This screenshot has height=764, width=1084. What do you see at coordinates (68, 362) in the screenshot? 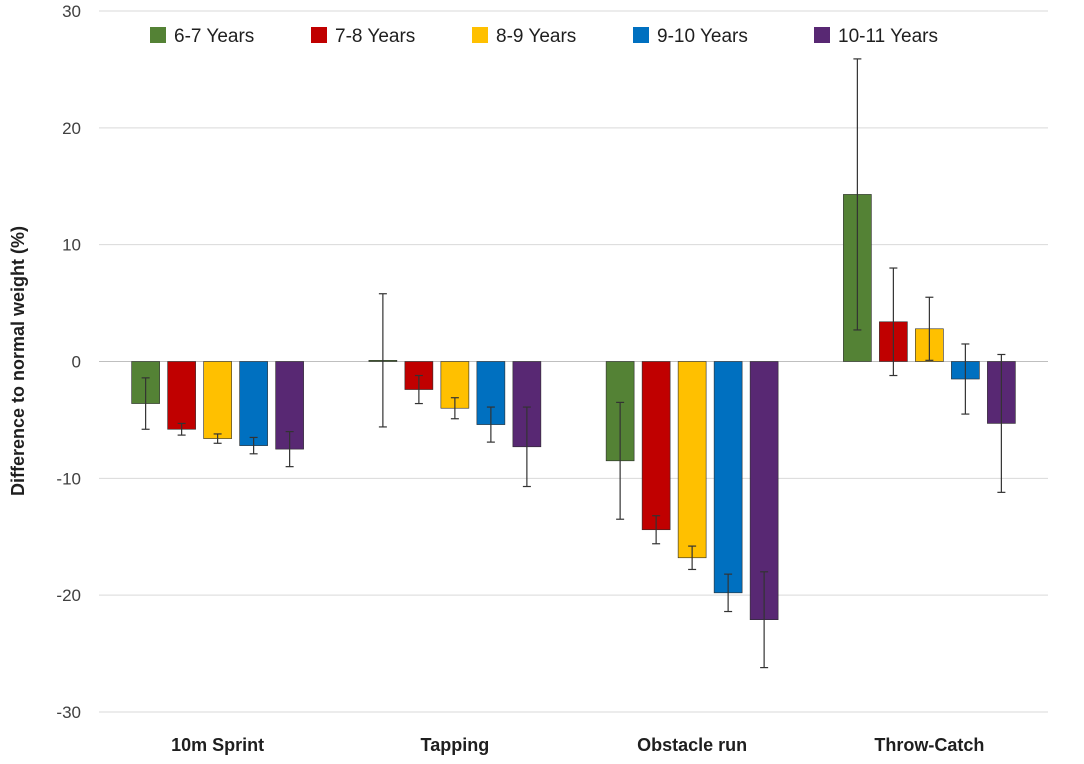
I see `y-axis-ticks: 30 20 10 0 -10 -20 -30` at bounding box center [68, 362].